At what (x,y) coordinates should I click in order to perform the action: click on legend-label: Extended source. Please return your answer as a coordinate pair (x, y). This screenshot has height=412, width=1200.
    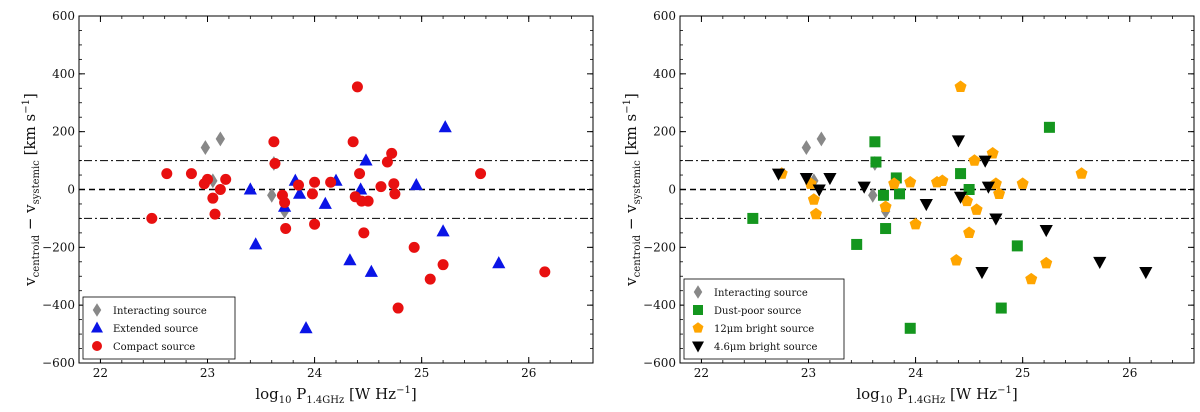
    Looking at the image, I should click on (155, 329).